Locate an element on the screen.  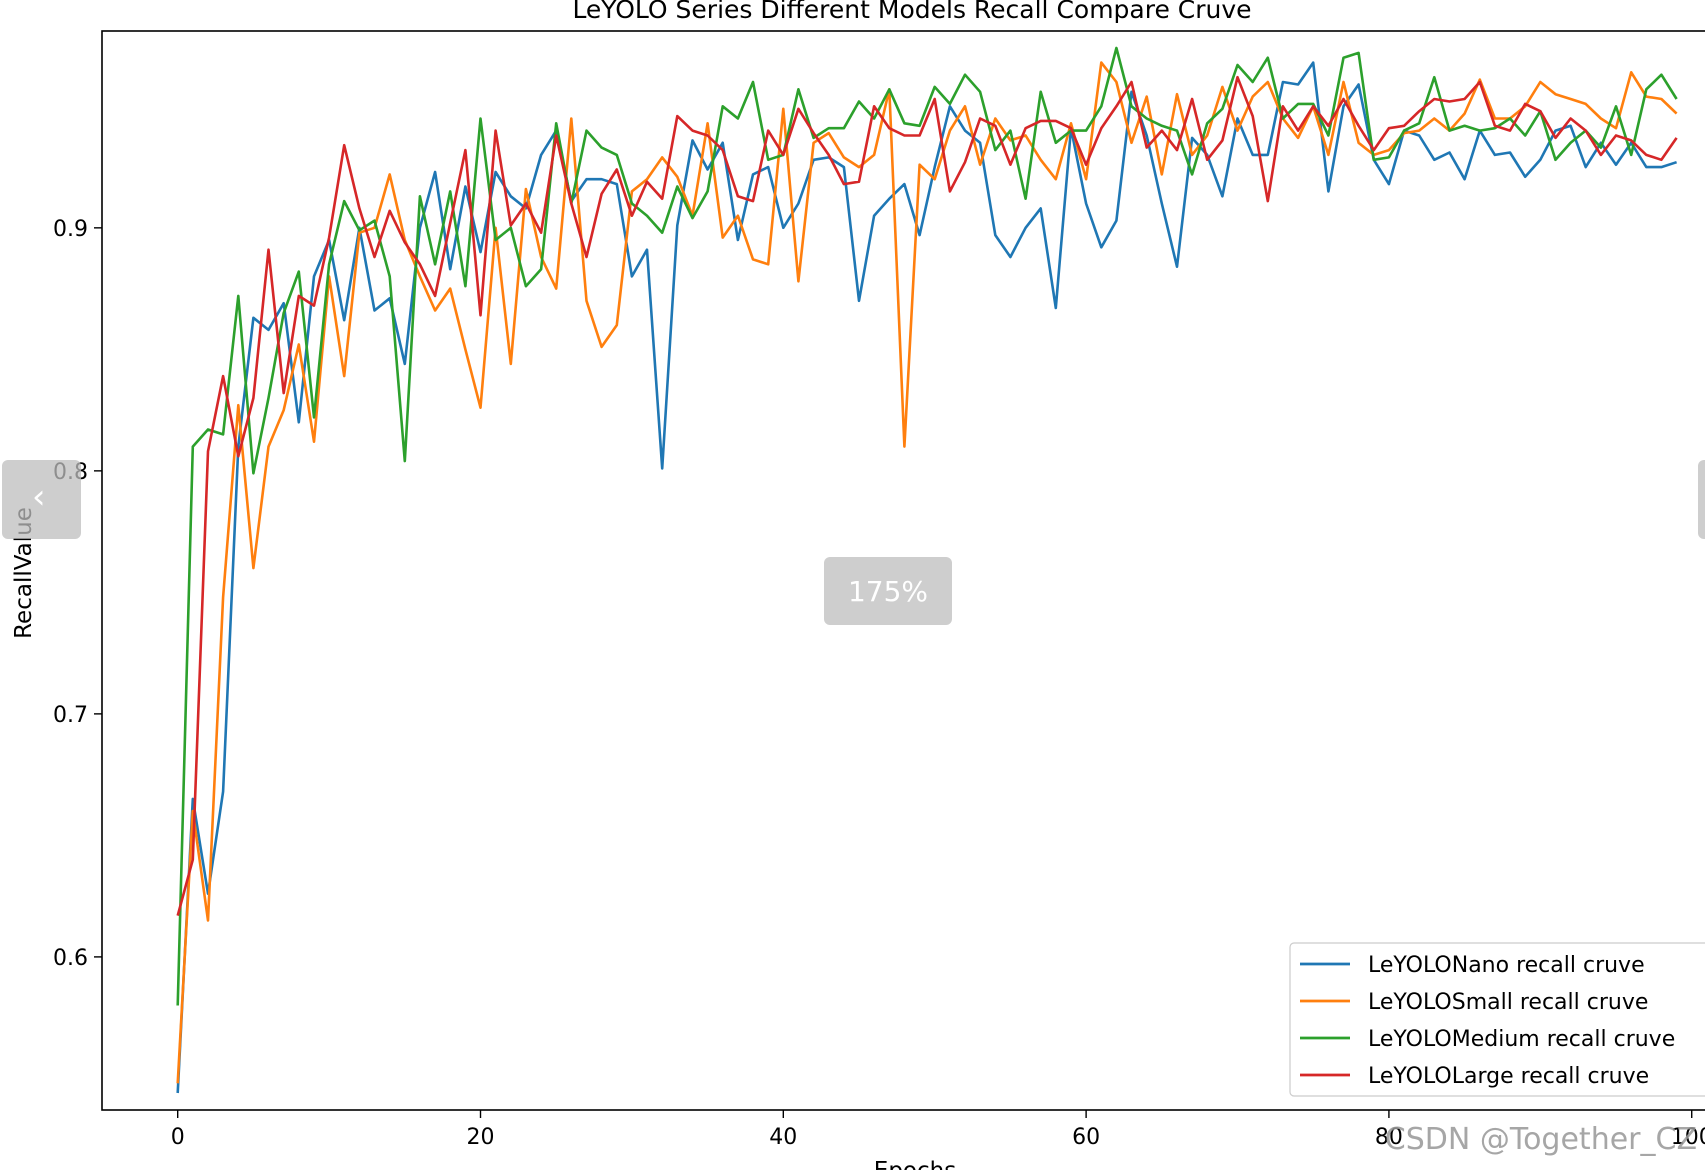
legend-label-2: LeYOLOMedium recall cruve is located at coordinates (1521, 1039).